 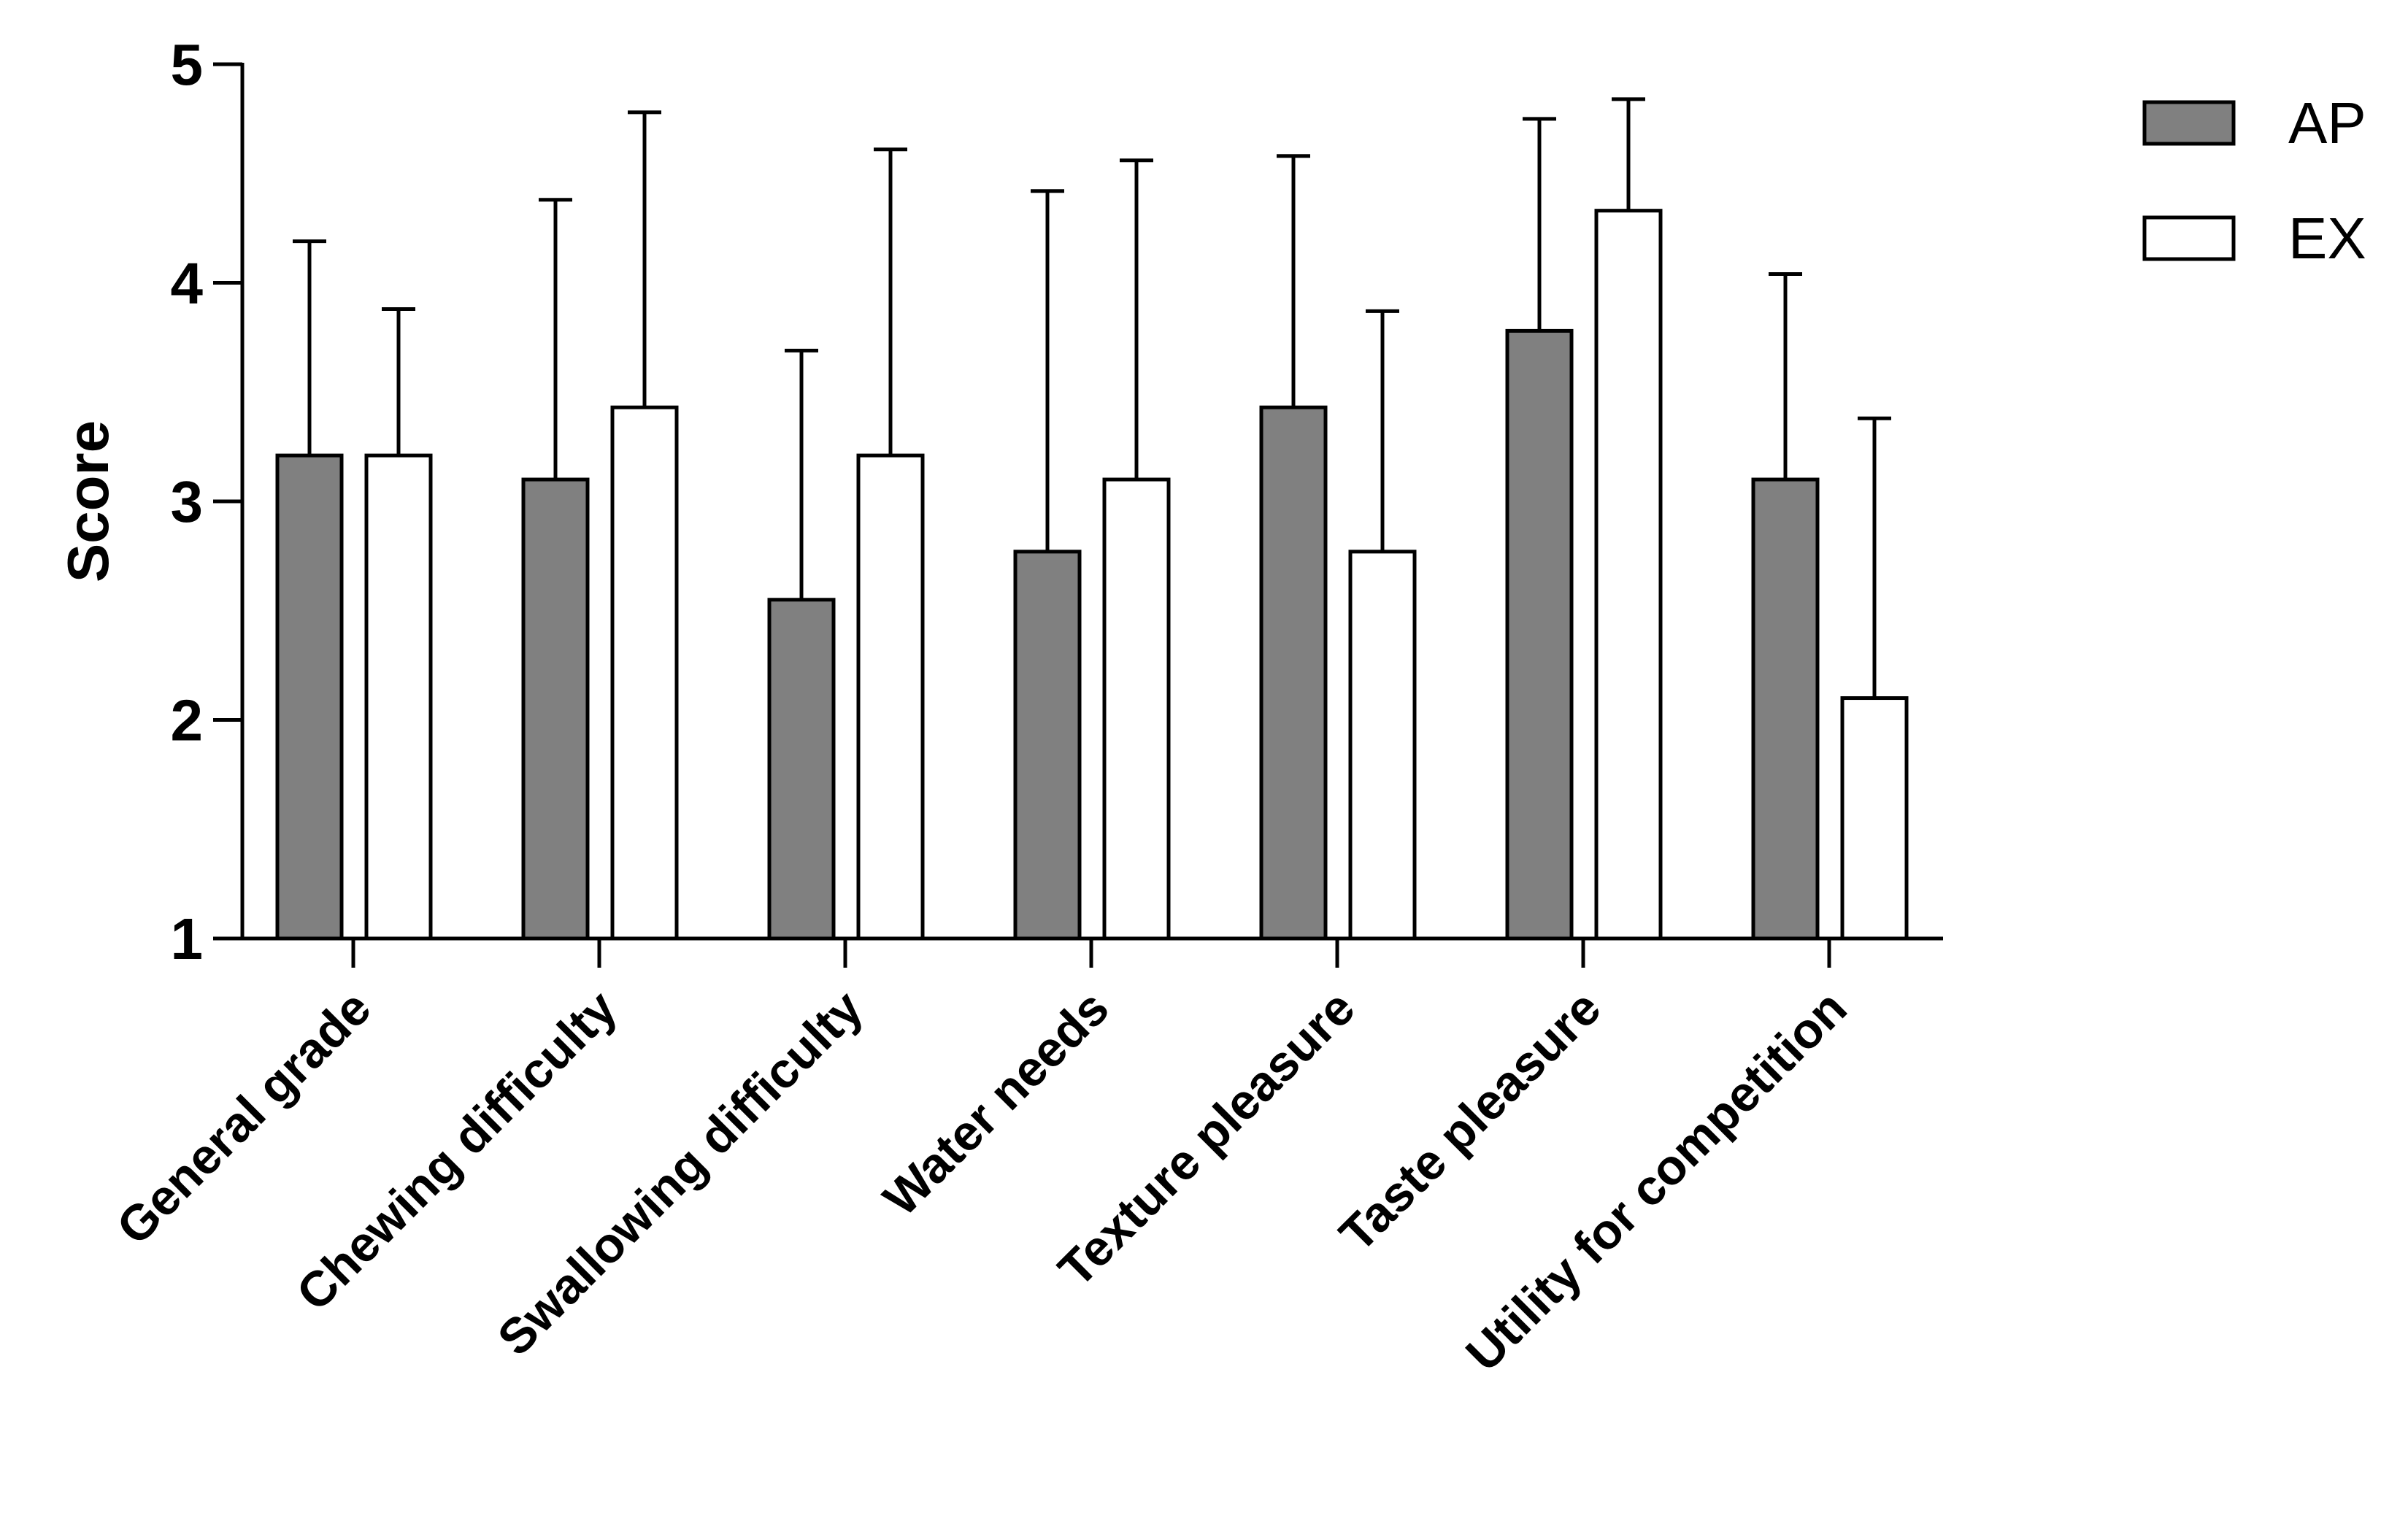 What do you see at coordinates (187, 938) in the screenshot?
I see `y-tick-label: 1` at bounding box center [187, 938].